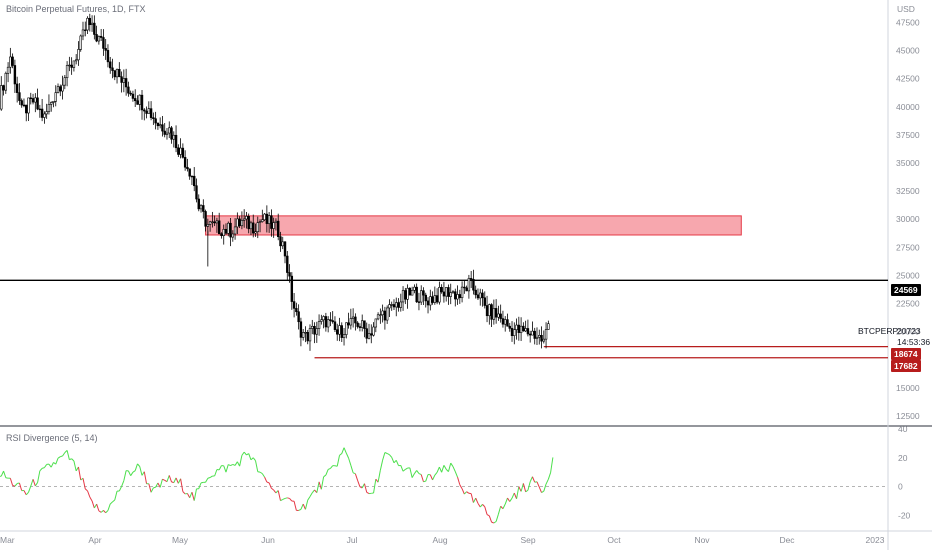 The height and width of the screenshot is (550, 932). What do you see at coordinates (900, 487) in the screenshot?
I see `rsi-tick-label: 0` at bounding box center [900, 487].